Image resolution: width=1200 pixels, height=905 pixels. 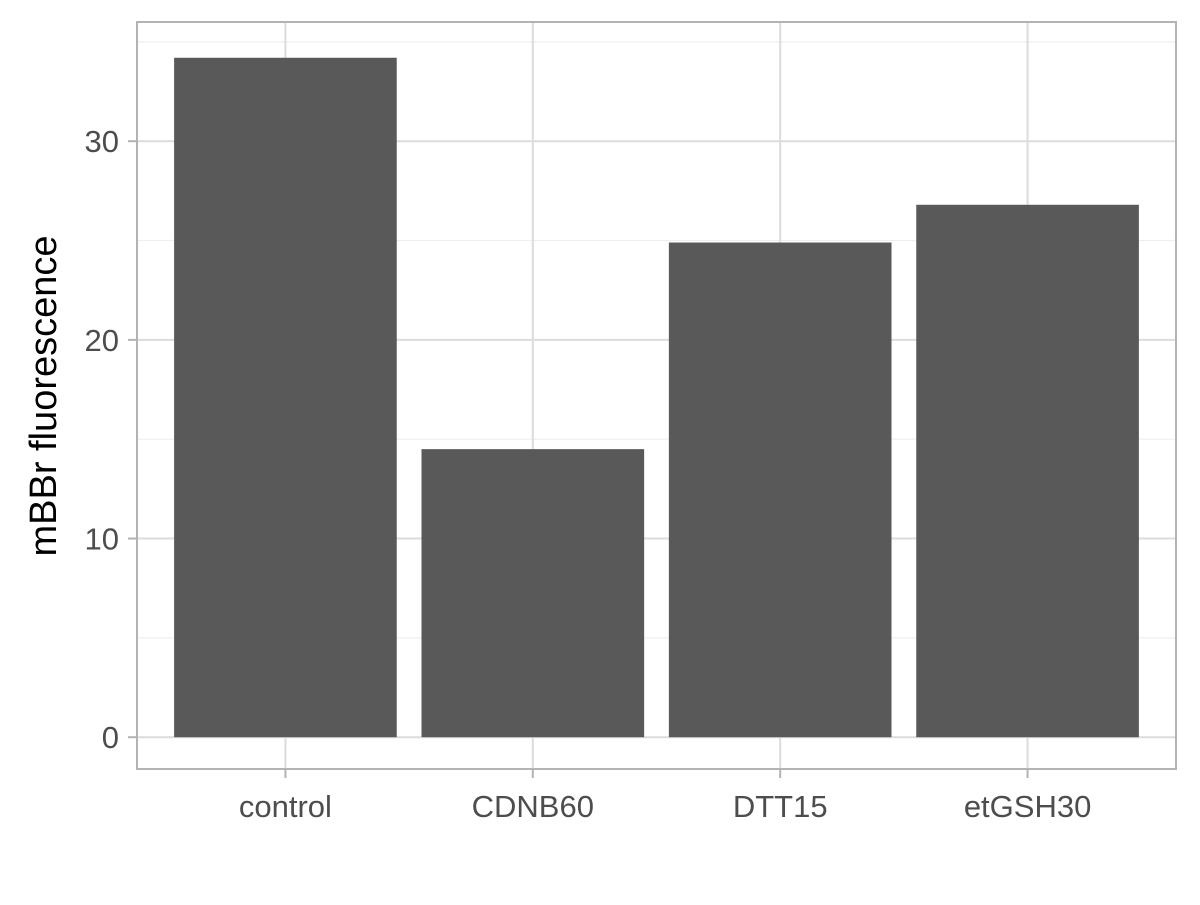 What do you see at coordinates (102, 539) in the screenshot?
I see `y-tick-label: 10` at bounding box center [102, 539].